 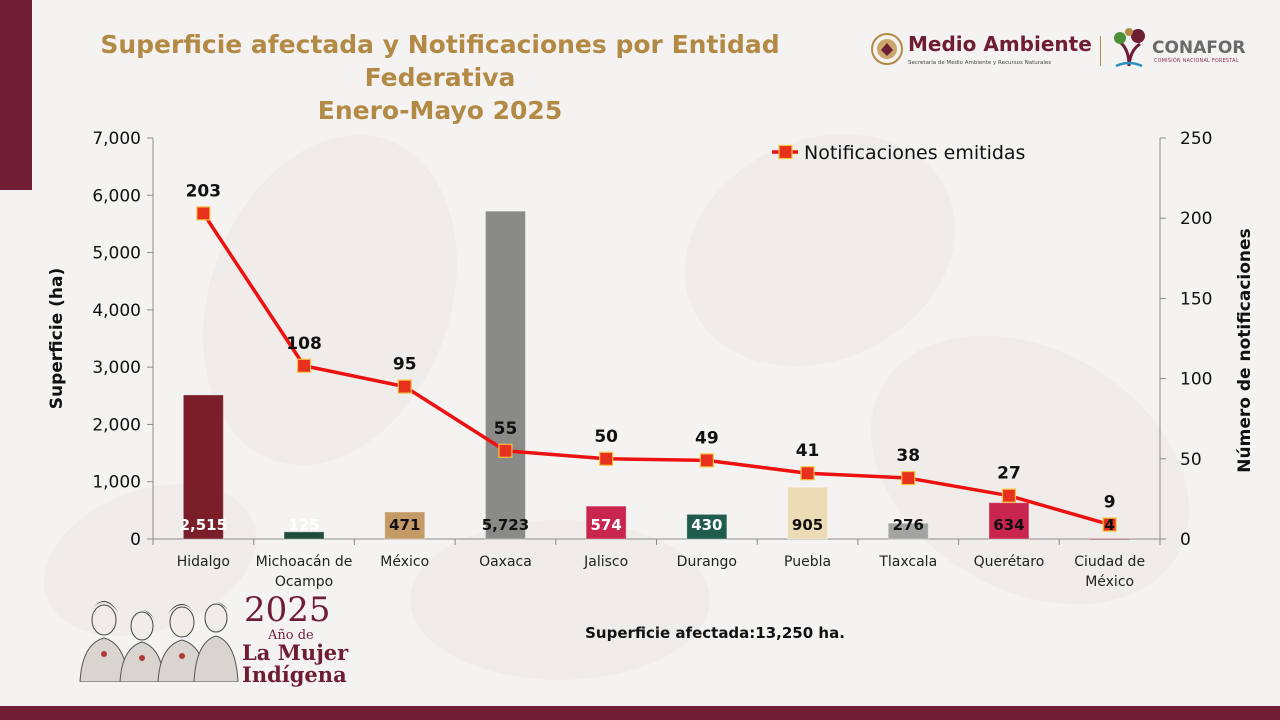 What do you see at coordinates (1109, 562) in the screenshot?
I see `x-category-label: Ciudad de` at bounding box center [1109, 562].